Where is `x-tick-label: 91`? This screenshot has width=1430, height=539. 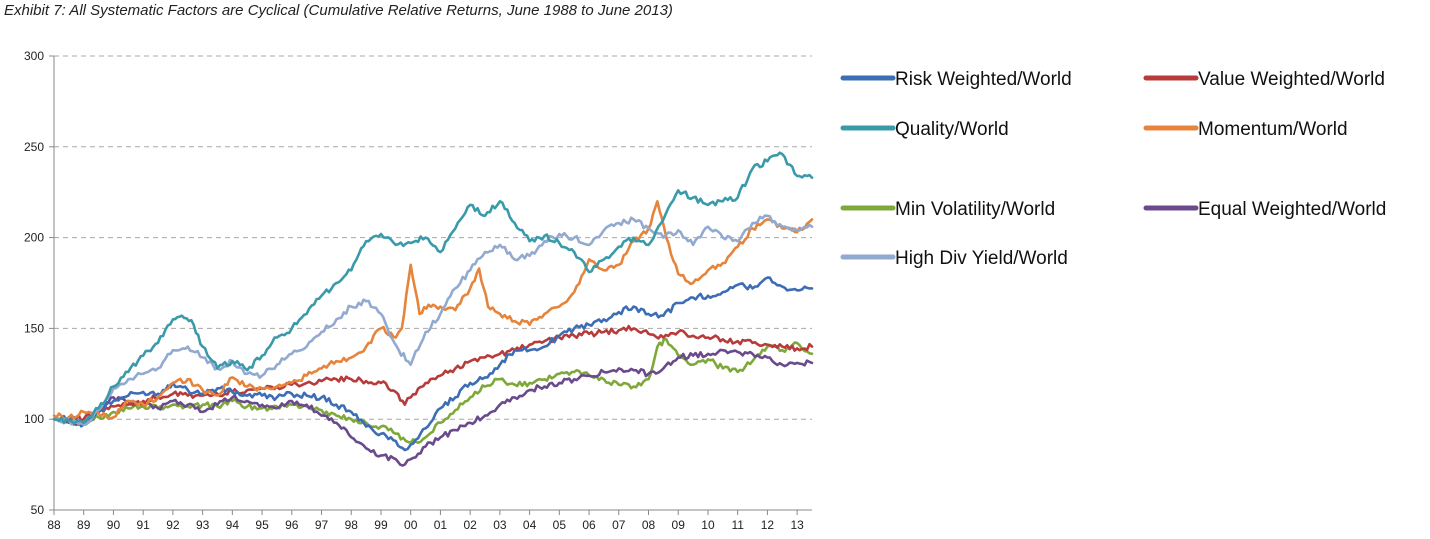
x-tick-label: 91 is located at coordinates (143, 525).